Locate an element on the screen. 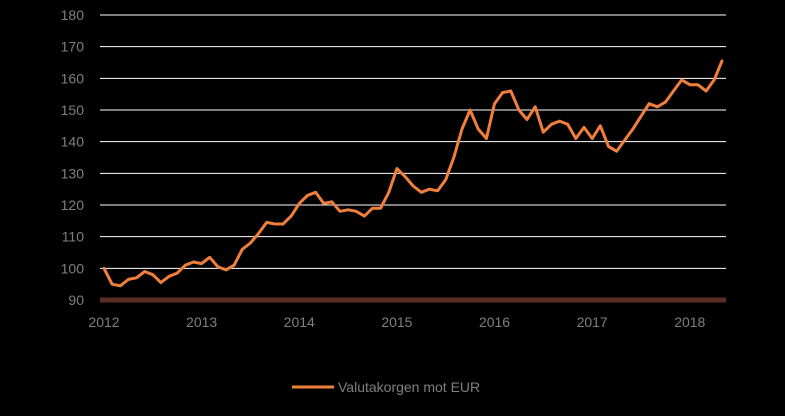 The image size is (785, 416). y-tick-label: 180 is located at coordinates (73, 15).